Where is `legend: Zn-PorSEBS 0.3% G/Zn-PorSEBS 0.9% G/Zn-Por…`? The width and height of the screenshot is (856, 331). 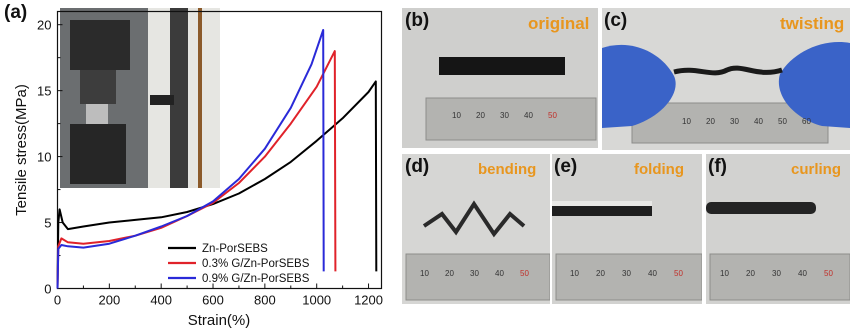
legend: Zn-PorSEBS 0.3% G/Zn-PorSEBS 0.9% G/Zn-Por… is located at coordinates (239, 264).